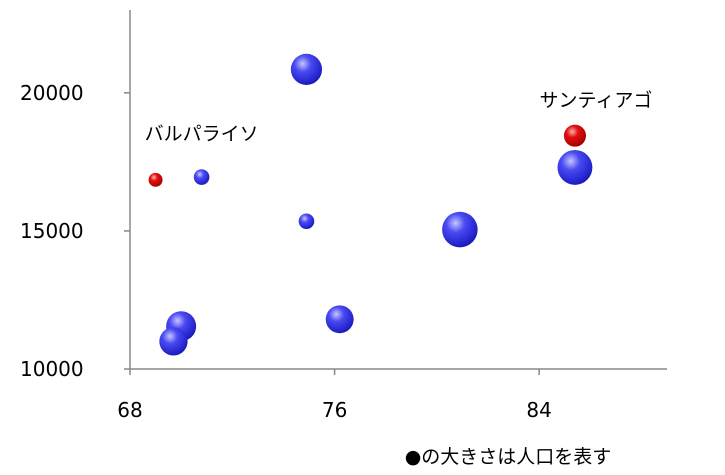 The height and width of the screenshot is (475, 725). What do you see at coordinates (508, 457) in the screenshot?
I see `size-legend-note: ●の大きさは人口を表す` at bounding box center [508, 457].